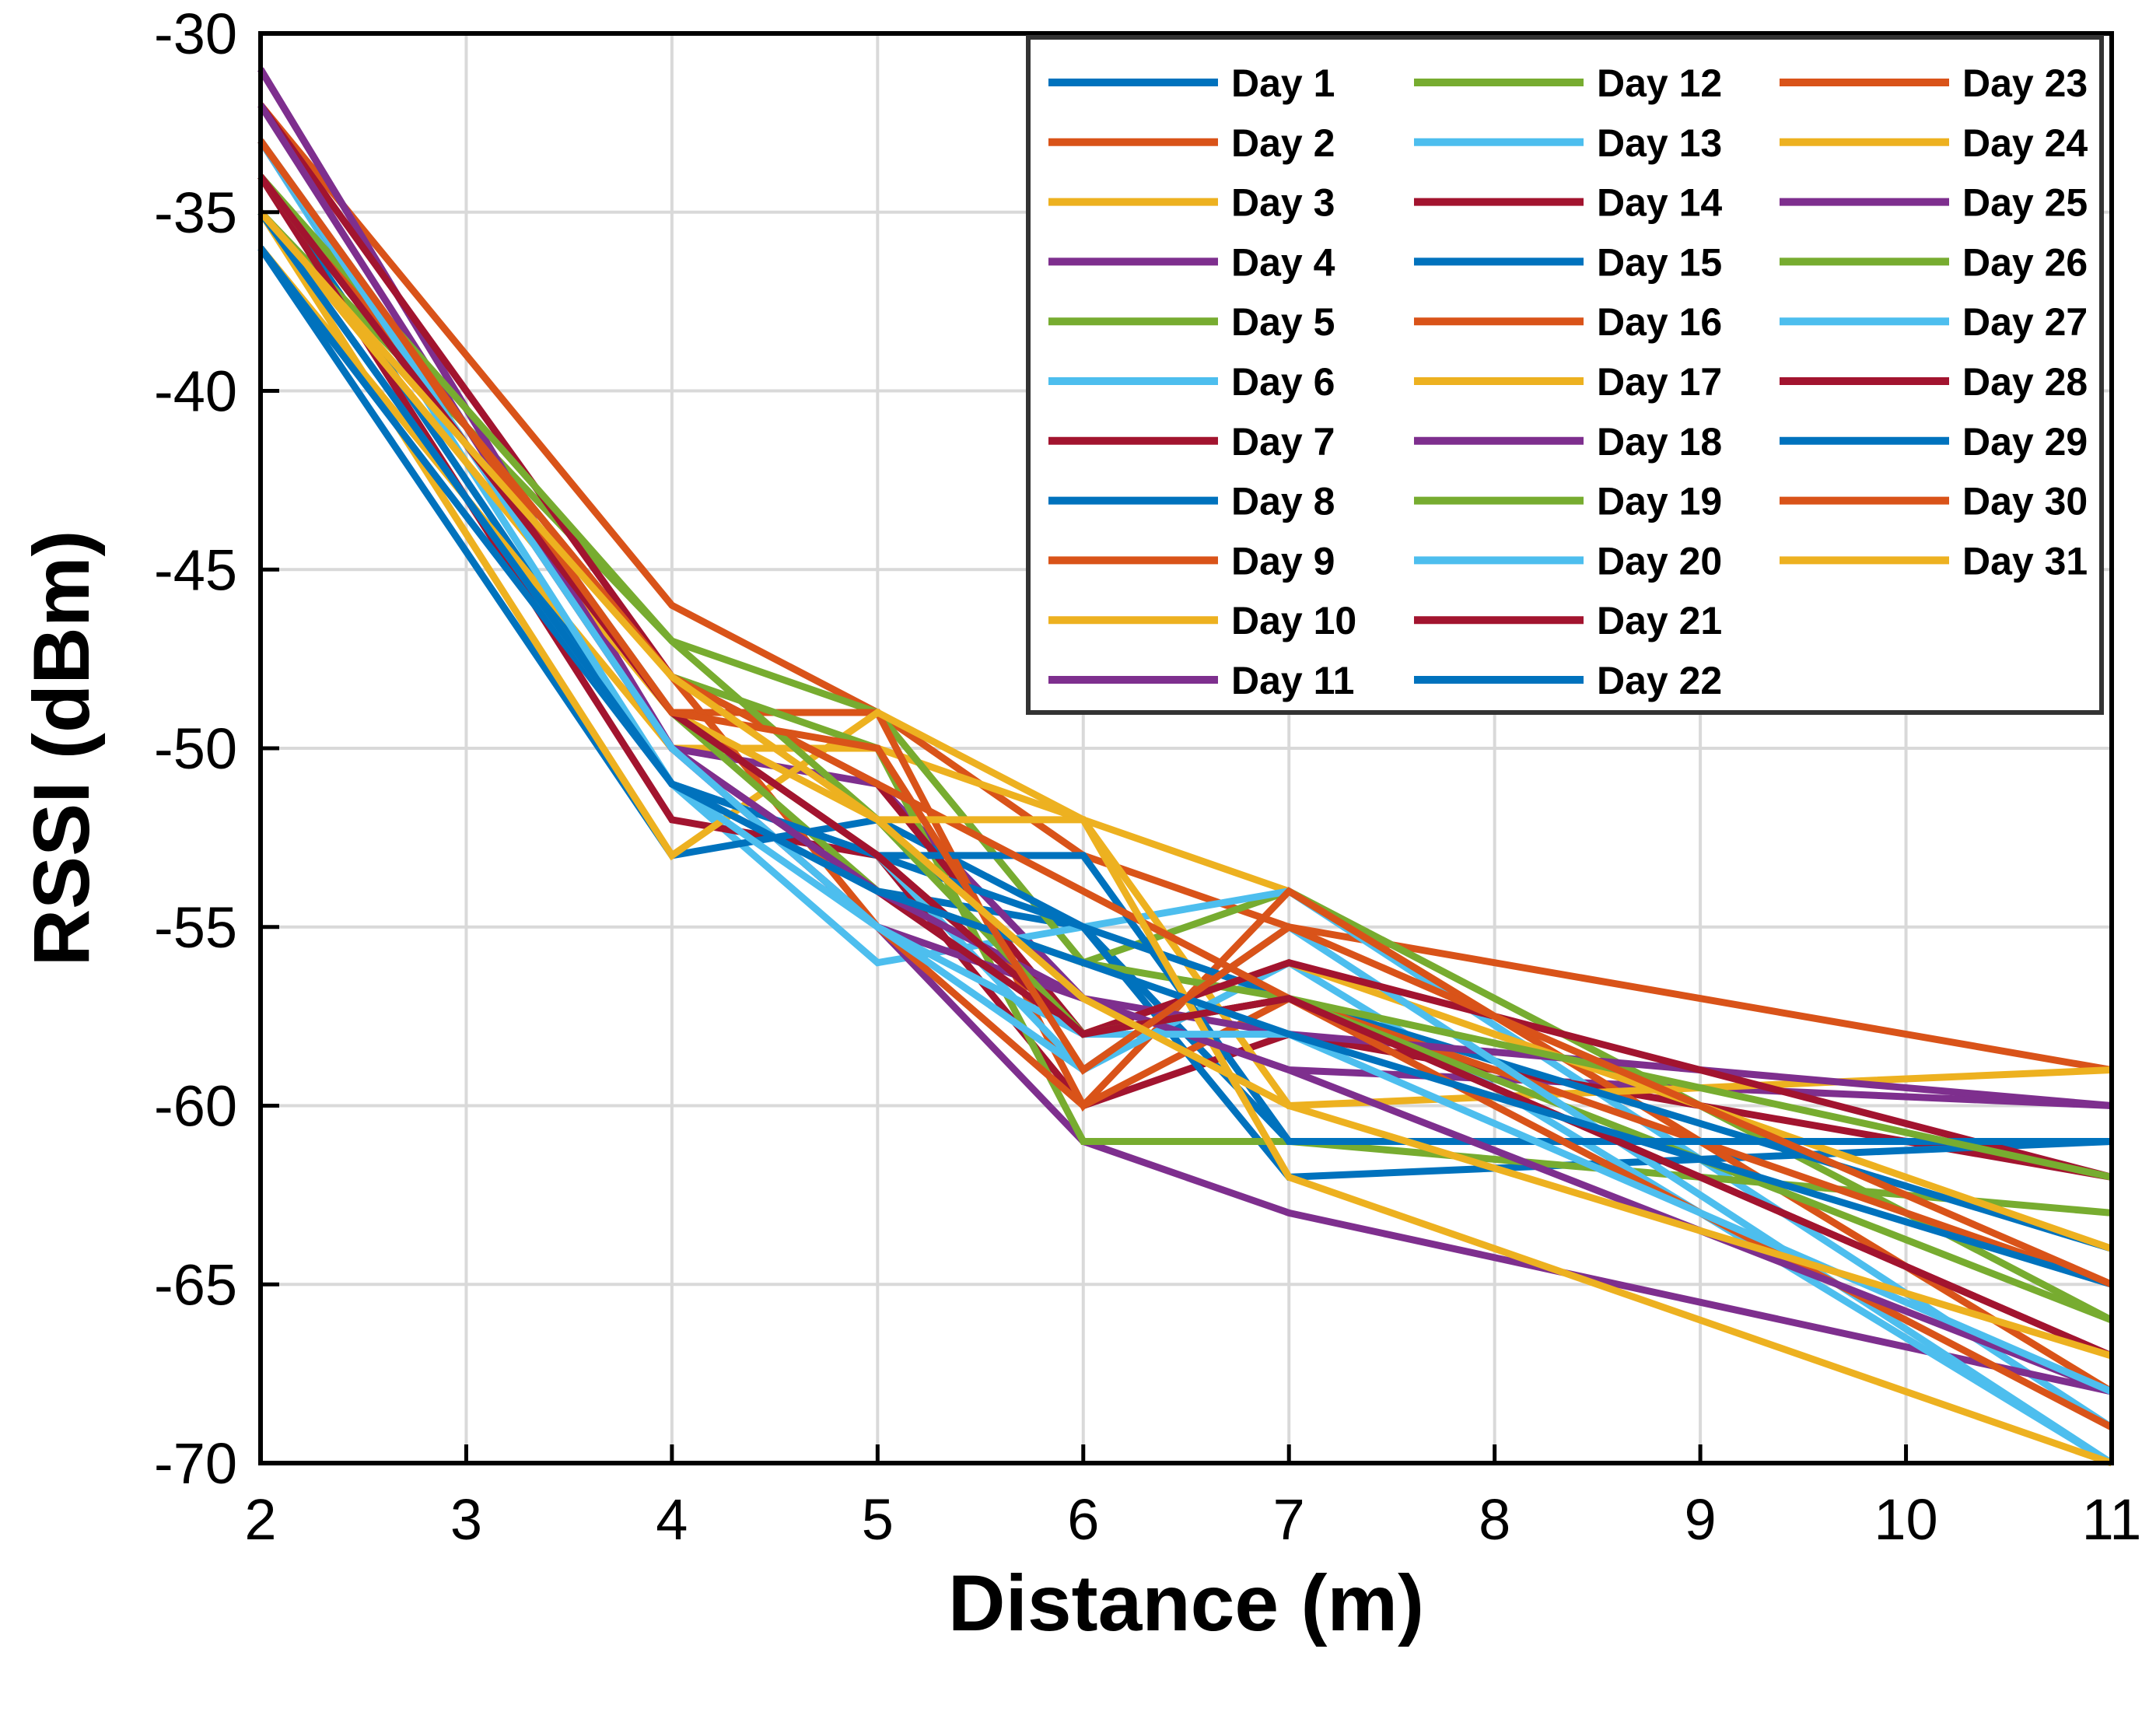 The image size is (2156, 1712). I want to click on x-tick-label: 9, so click(1701, 1519).